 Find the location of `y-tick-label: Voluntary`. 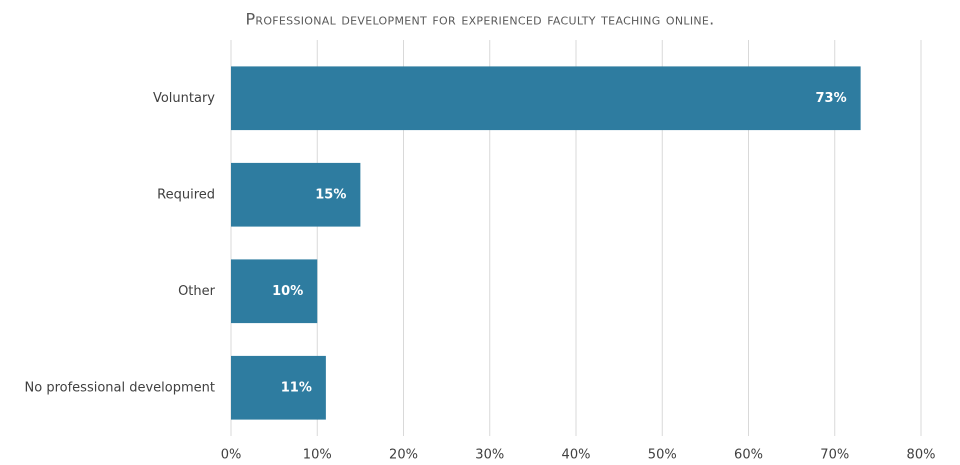

y-tick-label: Voluntary is located at coordinates (184, 98).